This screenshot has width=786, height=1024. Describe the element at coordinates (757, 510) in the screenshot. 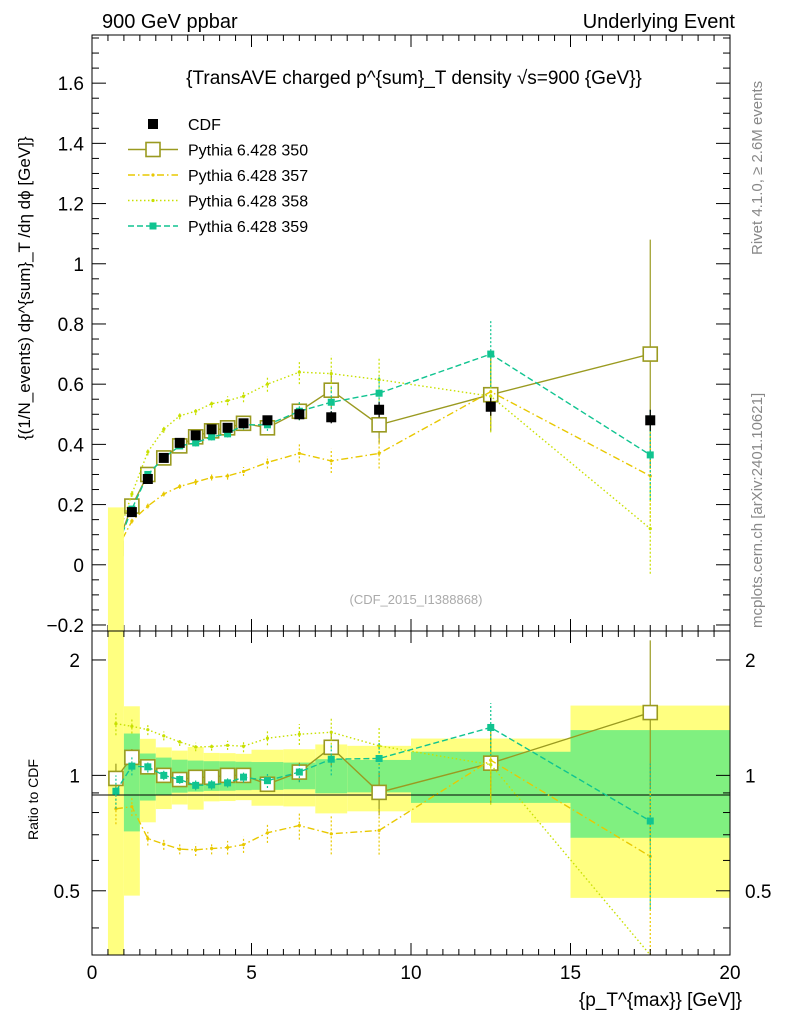

I see `site-label: mcplots.cern.ch [arXiv:2401.10621]` at that location.